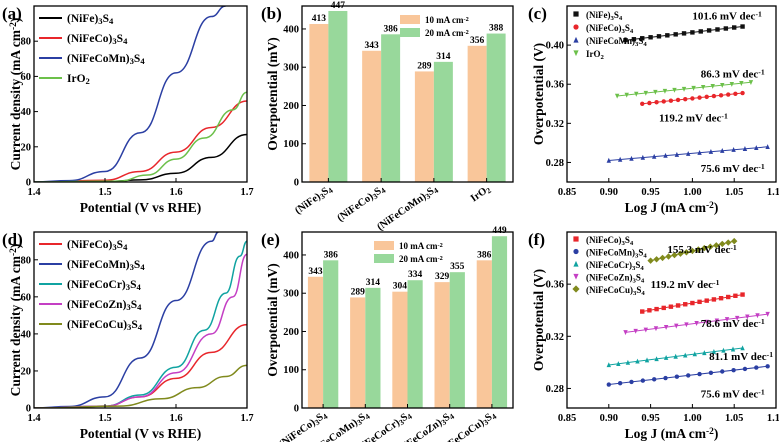 This screenshot has width=779, height=442. What do you see at coordinates (489, 191) in the screenshot?
I see `x-category-label-part: 2` at bounding box center [489, 191].